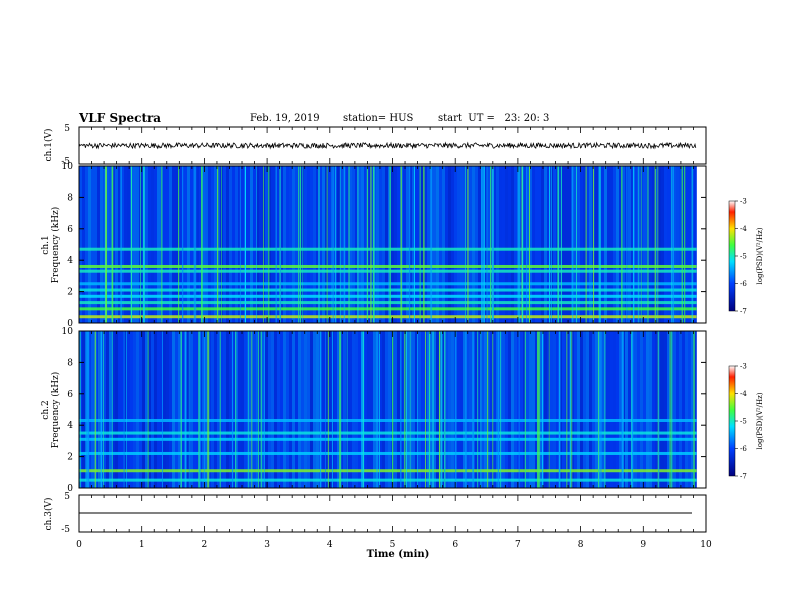 The width and height of the screenshot is (792, 612). Describe the element at coordinates (70, 395) in the screenshot. I see `freq-tick-label: 6` at that location.